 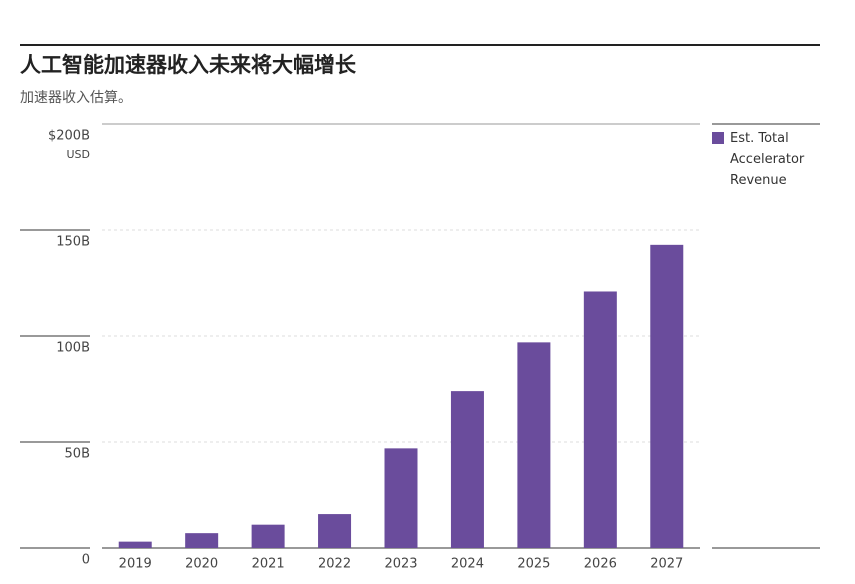 What do you see at coordinates (467, 564) in the screenshot?
I see `x-tick-label: 2024` at bounding box center [467, 564].